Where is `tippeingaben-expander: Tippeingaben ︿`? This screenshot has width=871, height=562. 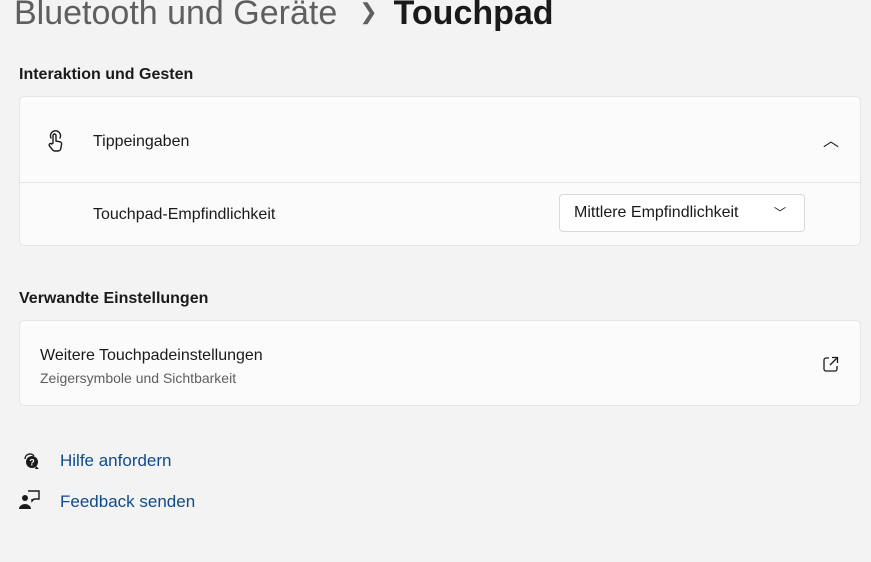 tippeingaben-expander: Tippeingaben ︿ is located at coordinates (440, 140).